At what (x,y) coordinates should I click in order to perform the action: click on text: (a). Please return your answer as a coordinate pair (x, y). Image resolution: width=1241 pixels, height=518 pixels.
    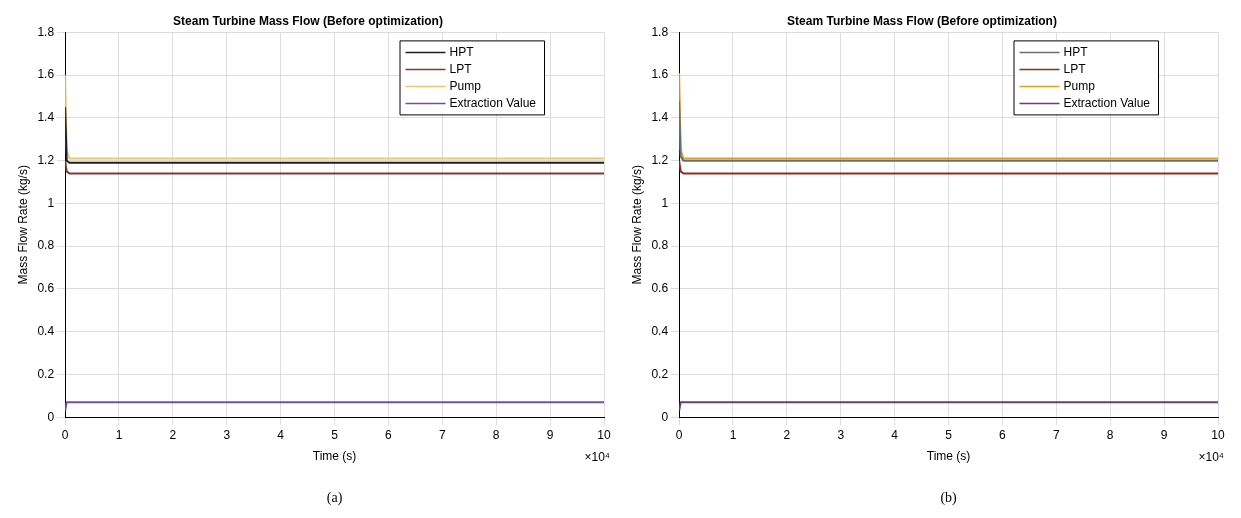
    Looking at the image, I should click on (334, 498).